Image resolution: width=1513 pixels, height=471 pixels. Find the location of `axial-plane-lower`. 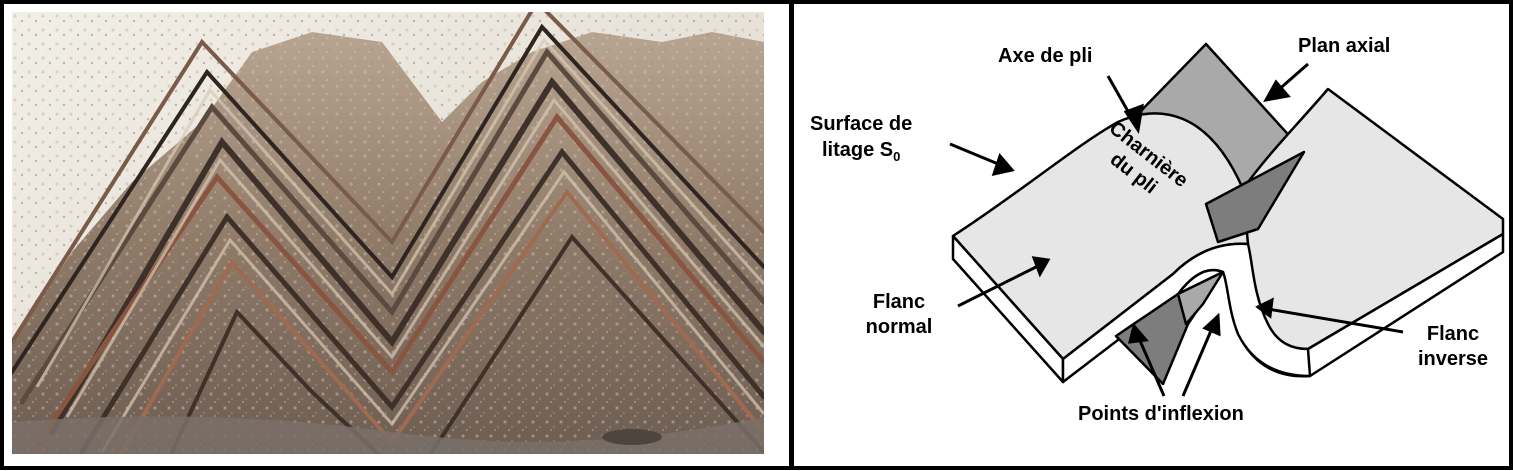

axial-plane-lower is located at coordinates (1255, 197).